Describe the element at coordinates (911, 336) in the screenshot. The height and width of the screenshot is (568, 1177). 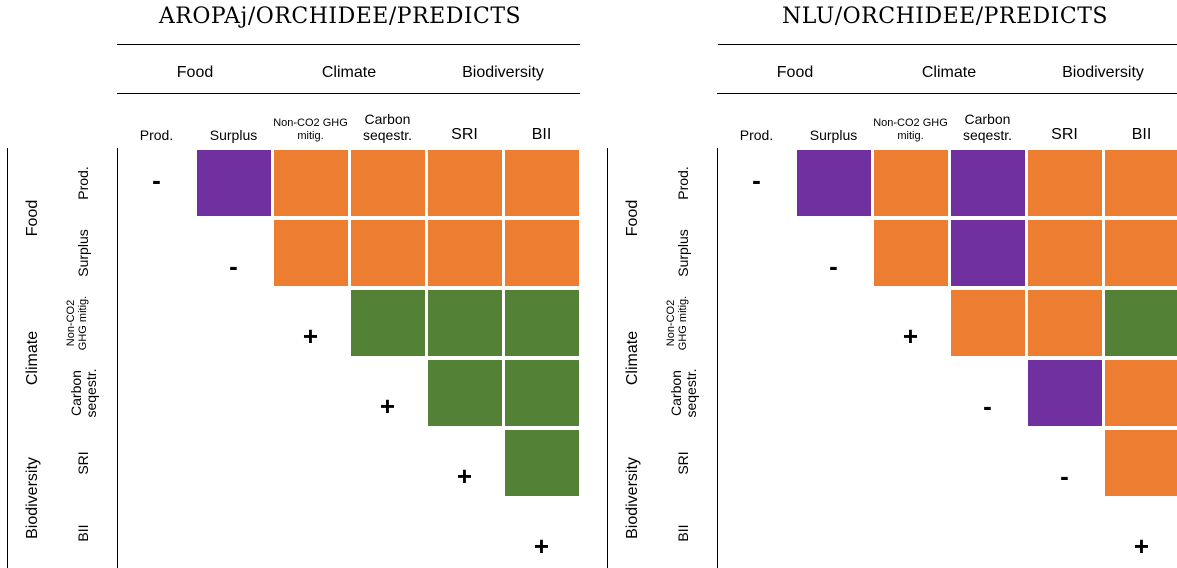
I see `diagonal-sign-2: +` at that location.